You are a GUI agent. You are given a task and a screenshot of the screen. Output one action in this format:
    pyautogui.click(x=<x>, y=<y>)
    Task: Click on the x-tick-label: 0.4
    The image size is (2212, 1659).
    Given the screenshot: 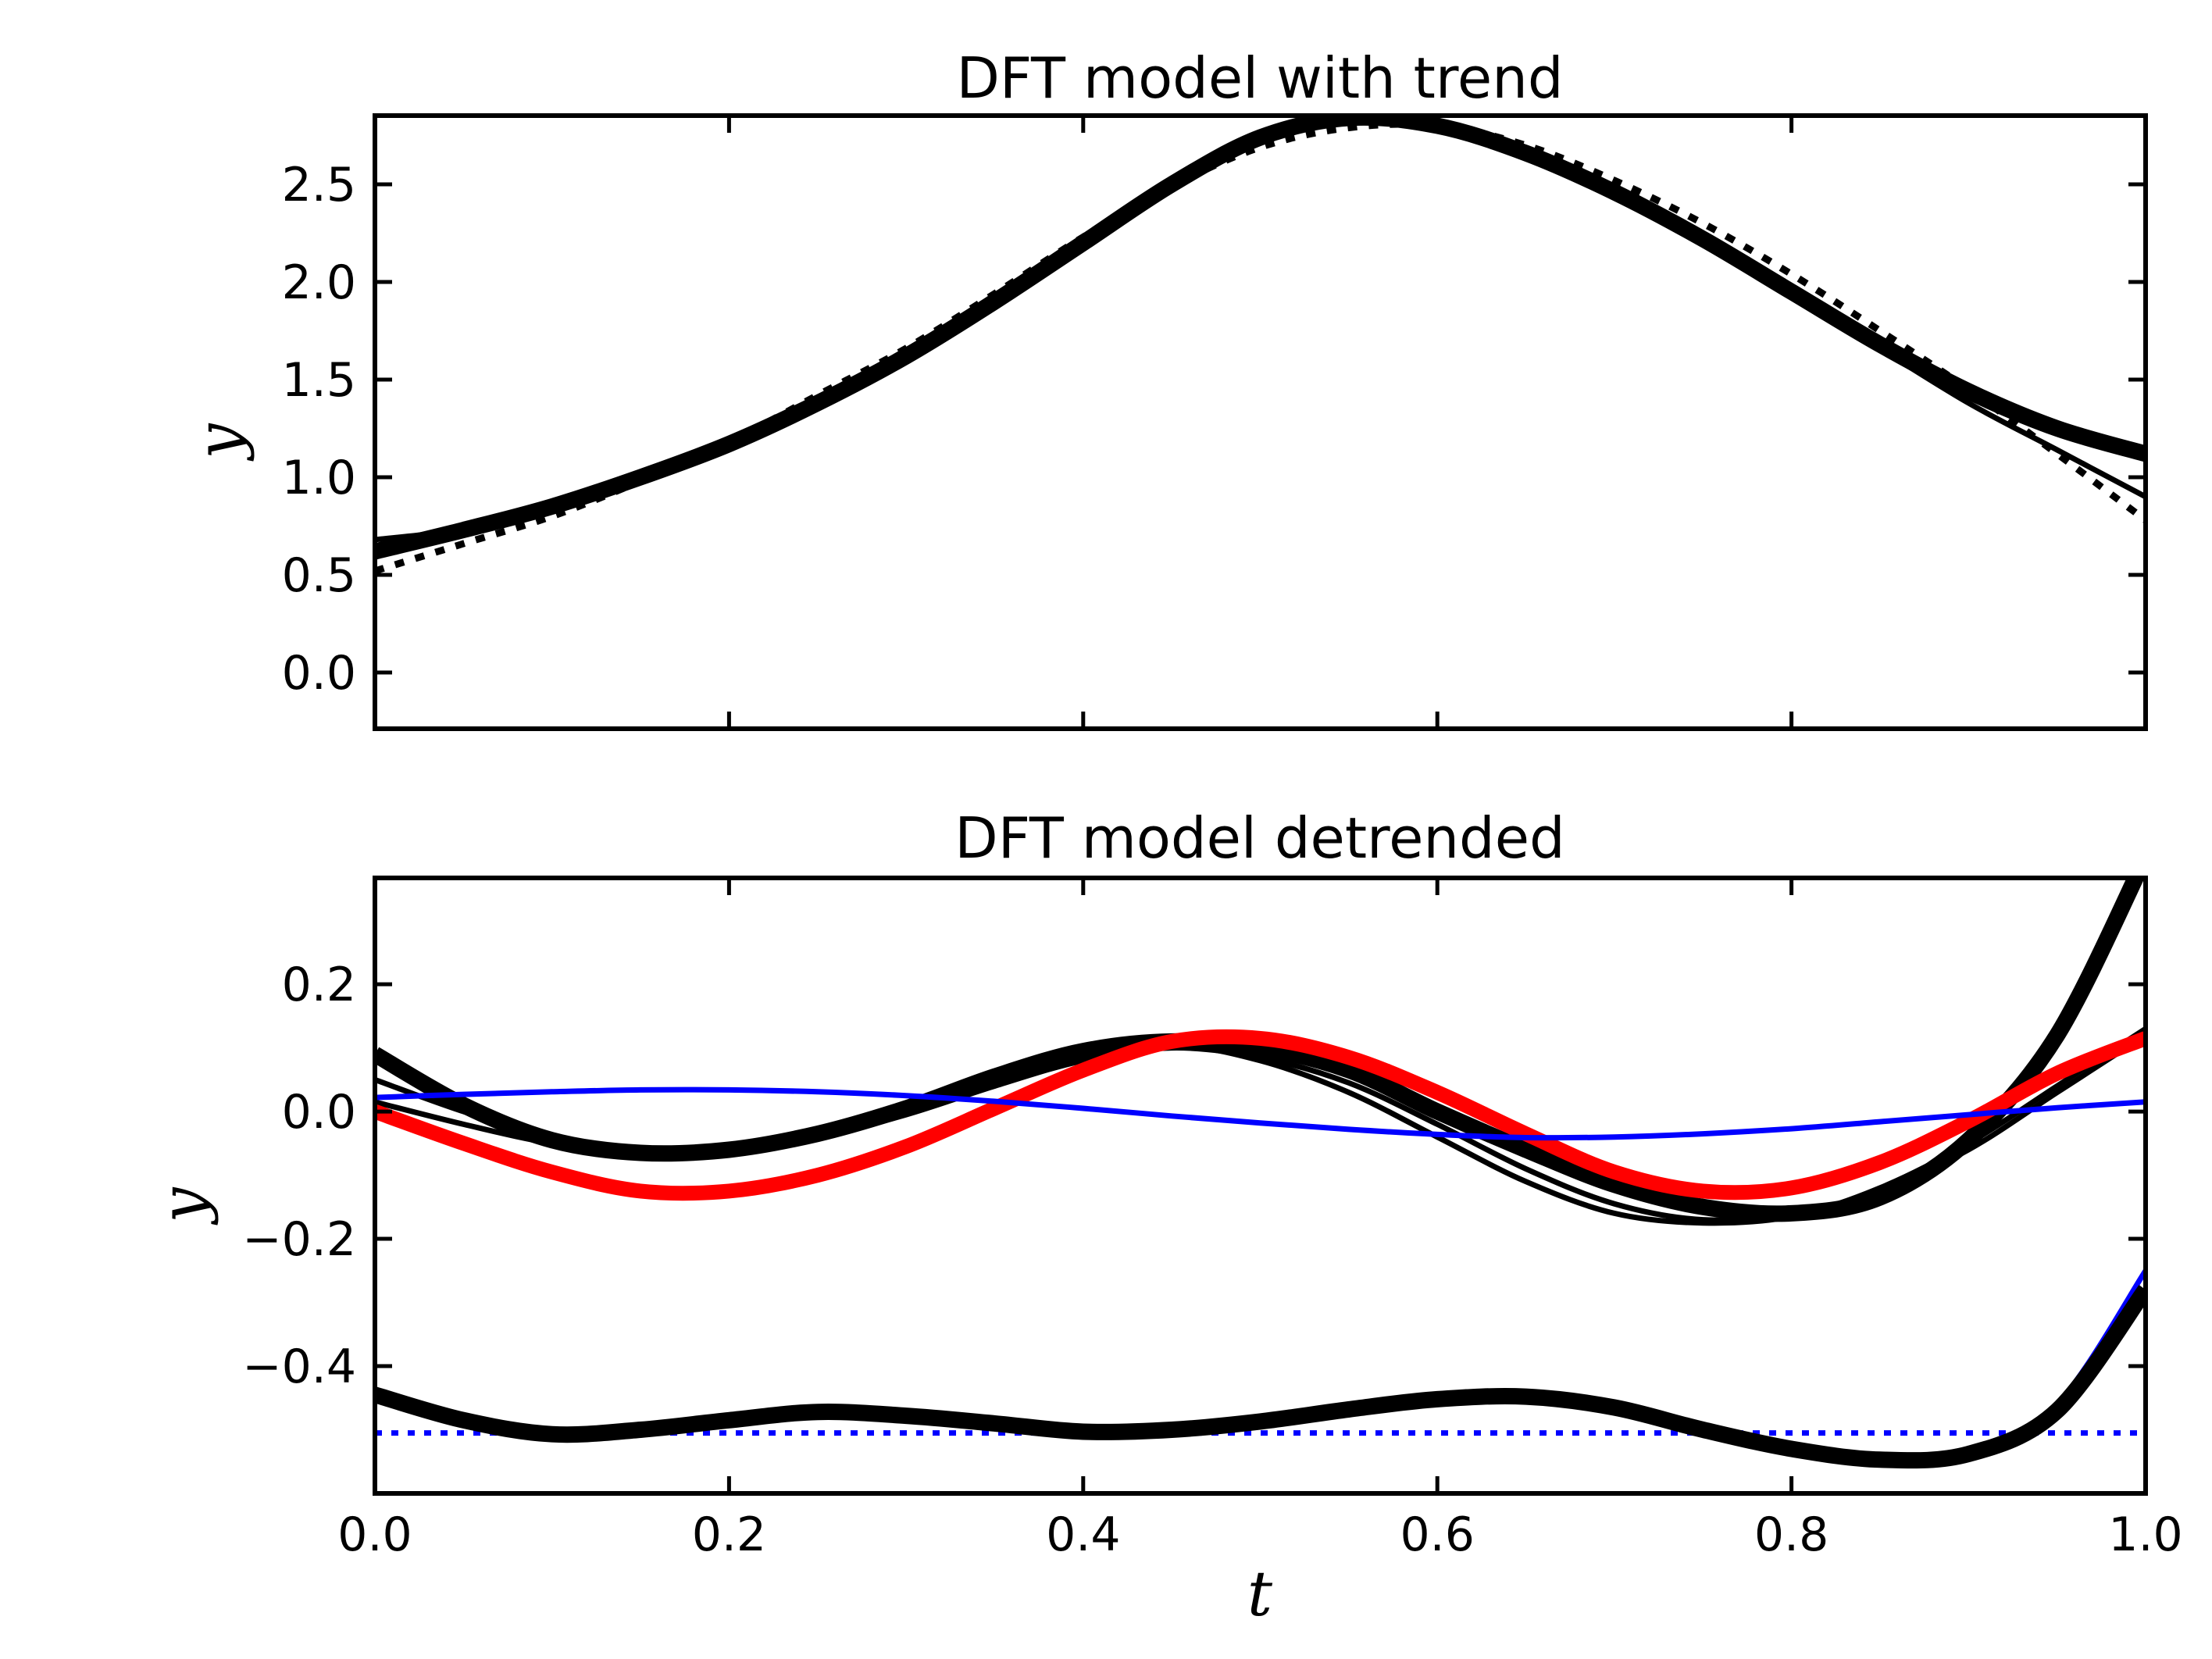 What is the action you would take?
    pyautogui.click(x=1083, y=1534)
    